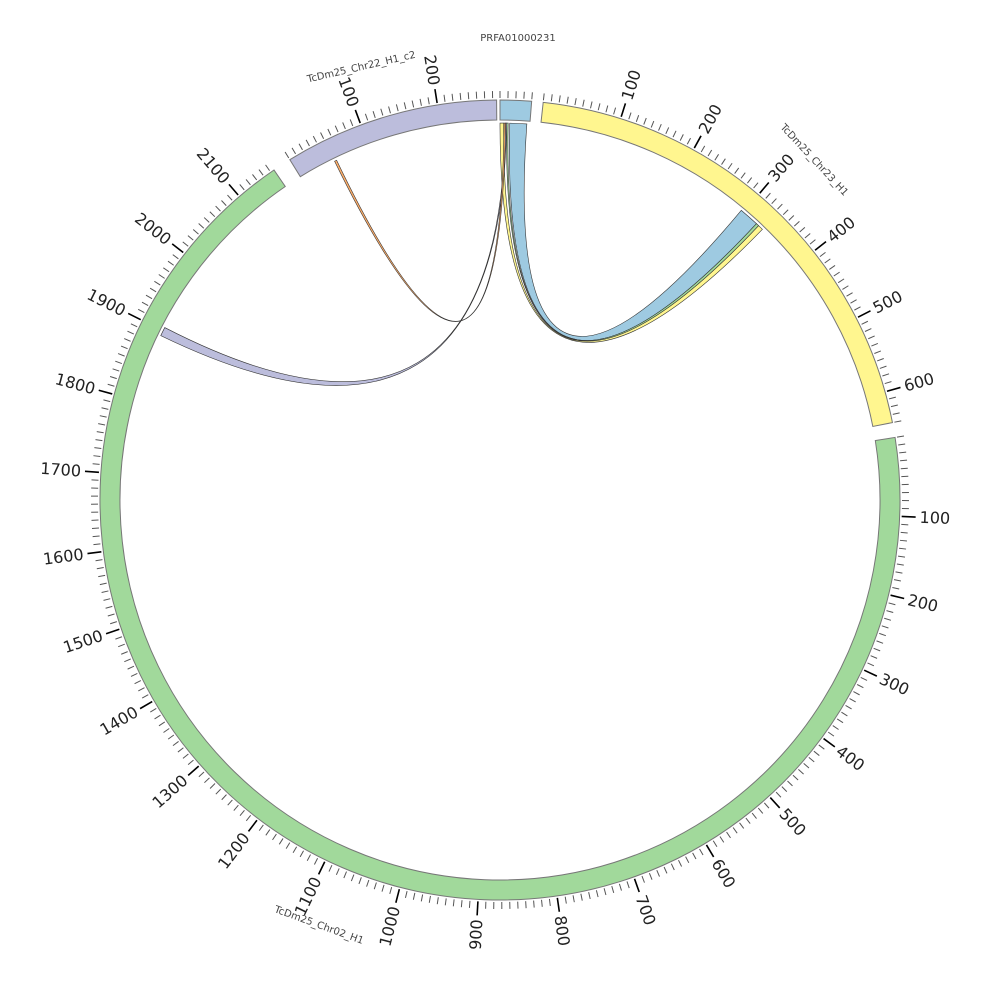  Describe the element at coordinates (61, 470) in the screenshot. I see `tick-label: 1700` at that location.